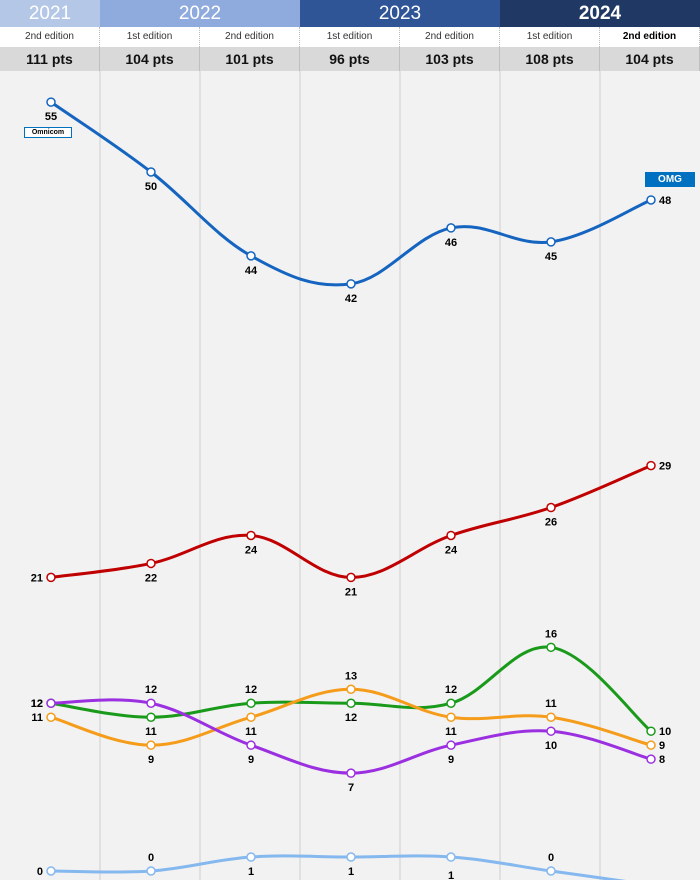  Describe the element at coordinates (151, 187) in the screenshot. I see `data-label: 50` at that location.